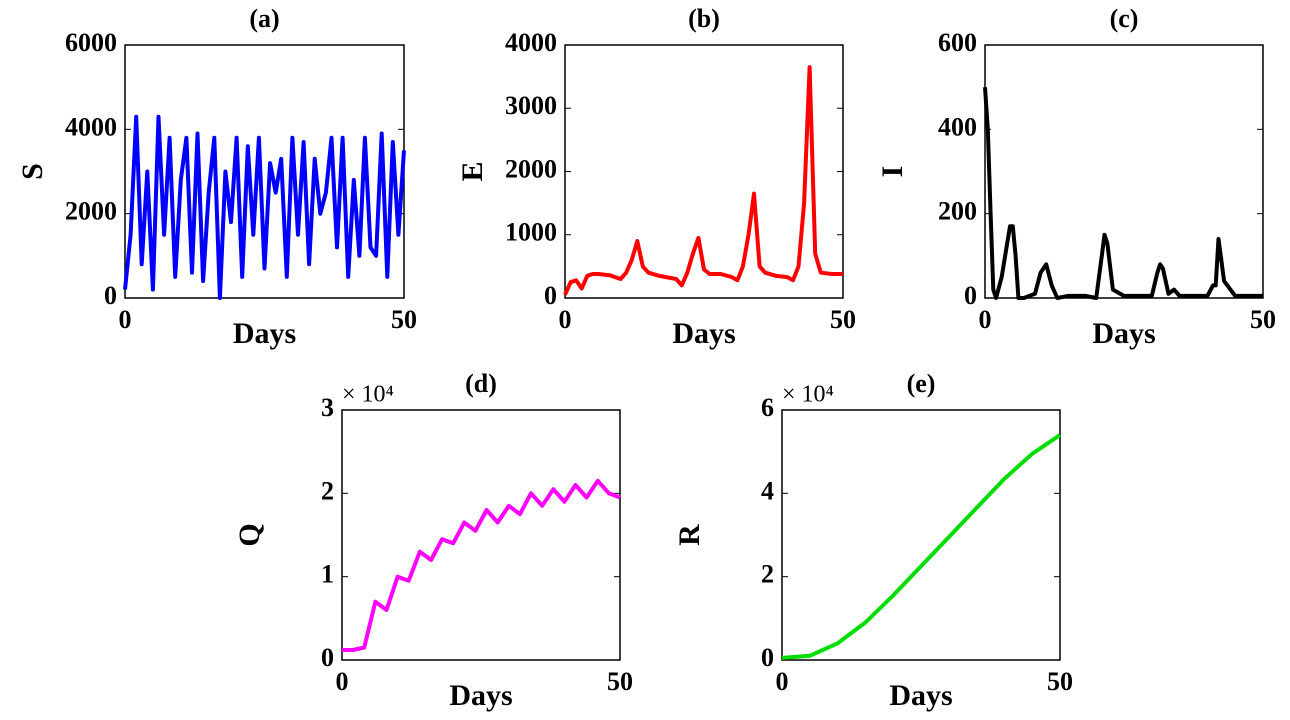 This screenshot has width=1290, height=720. Describe the element at coordinates (957, 42) in the screenshot. I see `y-tick-label: 600` at that location.